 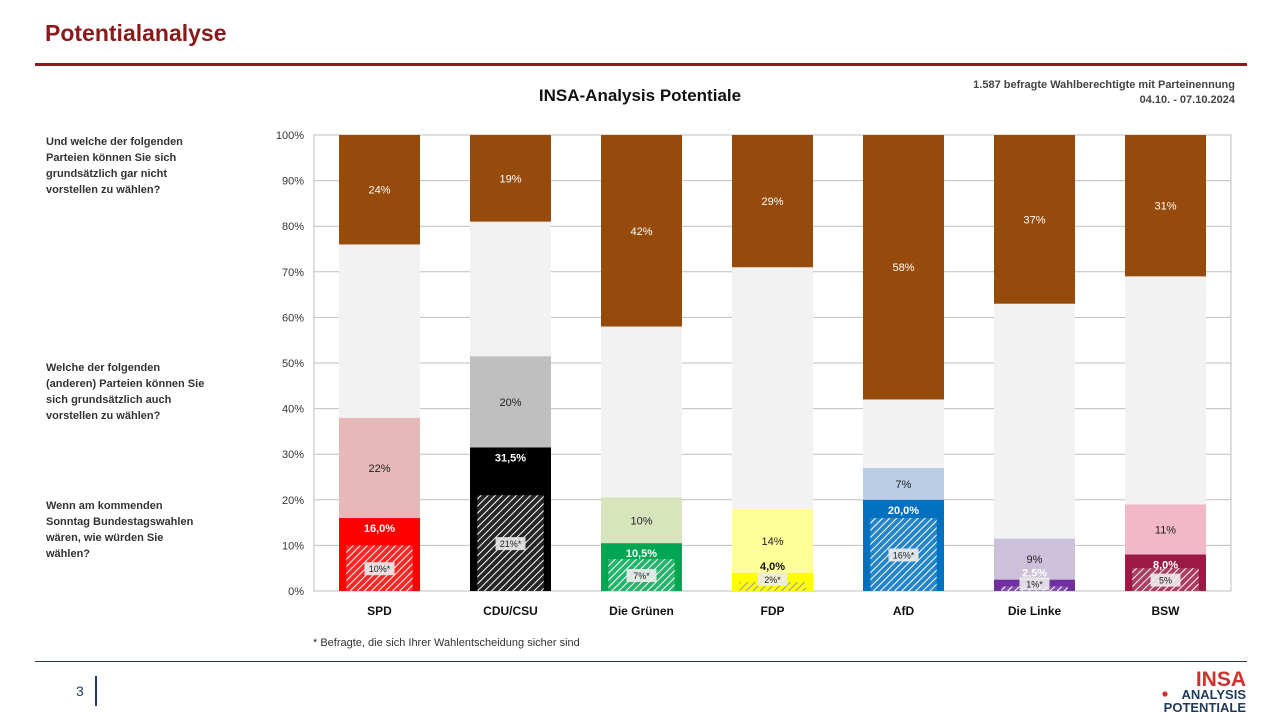 What do you see at coordinates (293, 227) in the screenshot?
I see `y-tick-label: 80%` at bounding box center [293, 227].